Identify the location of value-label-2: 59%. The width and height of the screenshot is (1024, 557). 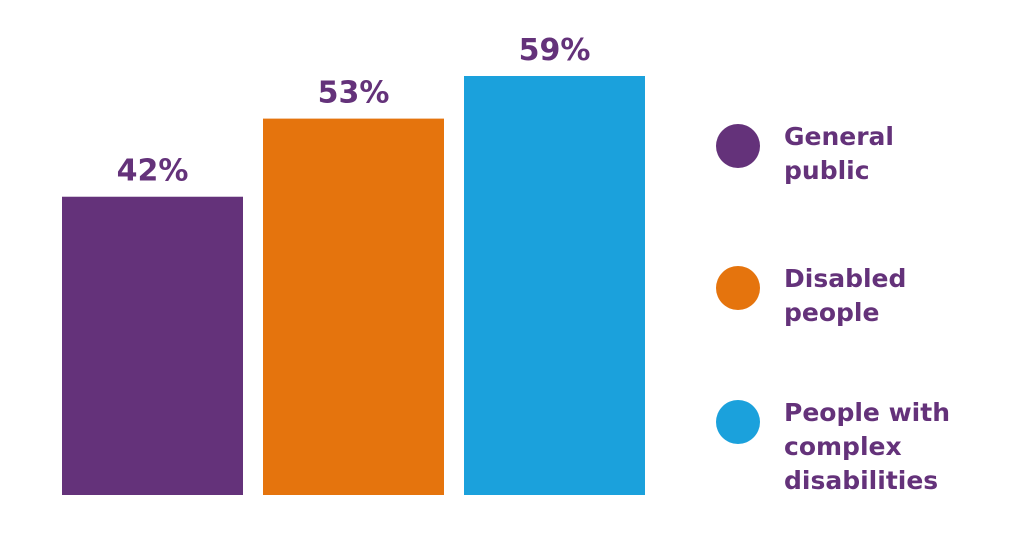
(555, 50).